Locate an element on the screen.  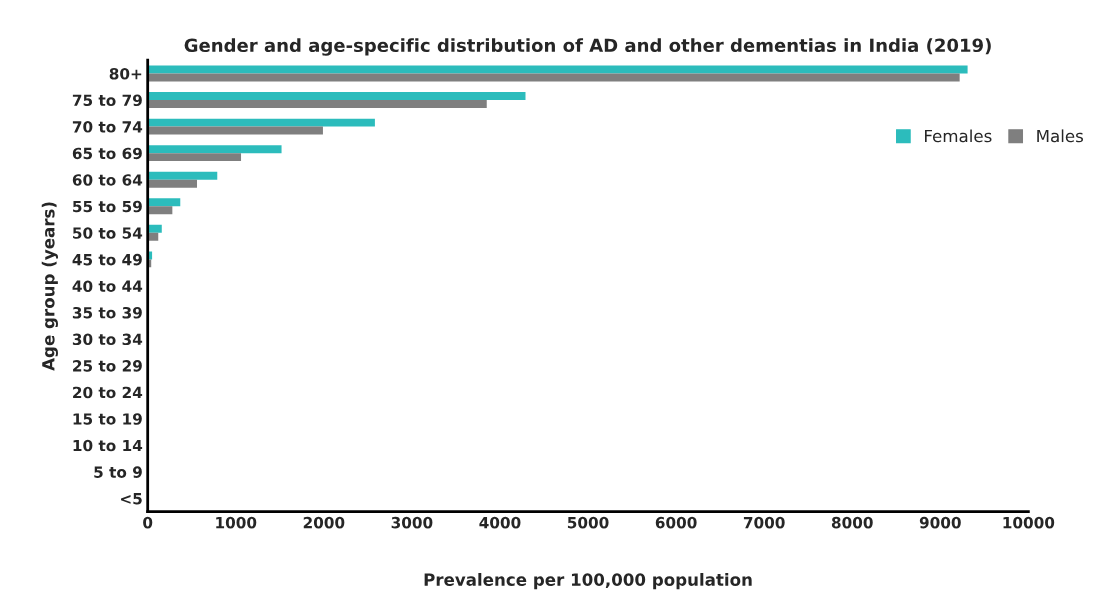
x-tick-label: 6000 is located at coordinates (676, 522).